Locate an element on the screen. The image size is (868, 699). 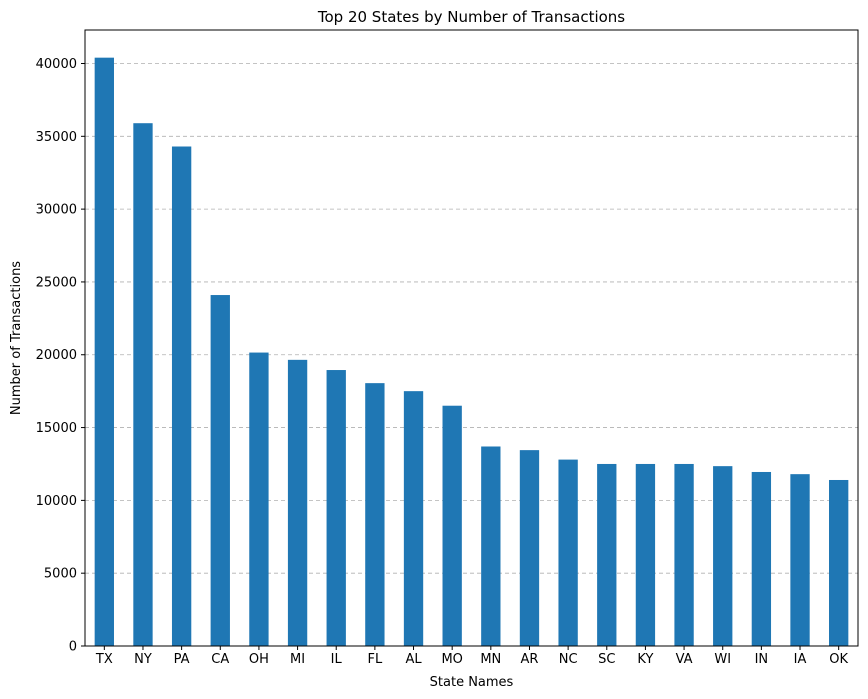
y-tick-label: 40000 is located at coordinates (56, 64).